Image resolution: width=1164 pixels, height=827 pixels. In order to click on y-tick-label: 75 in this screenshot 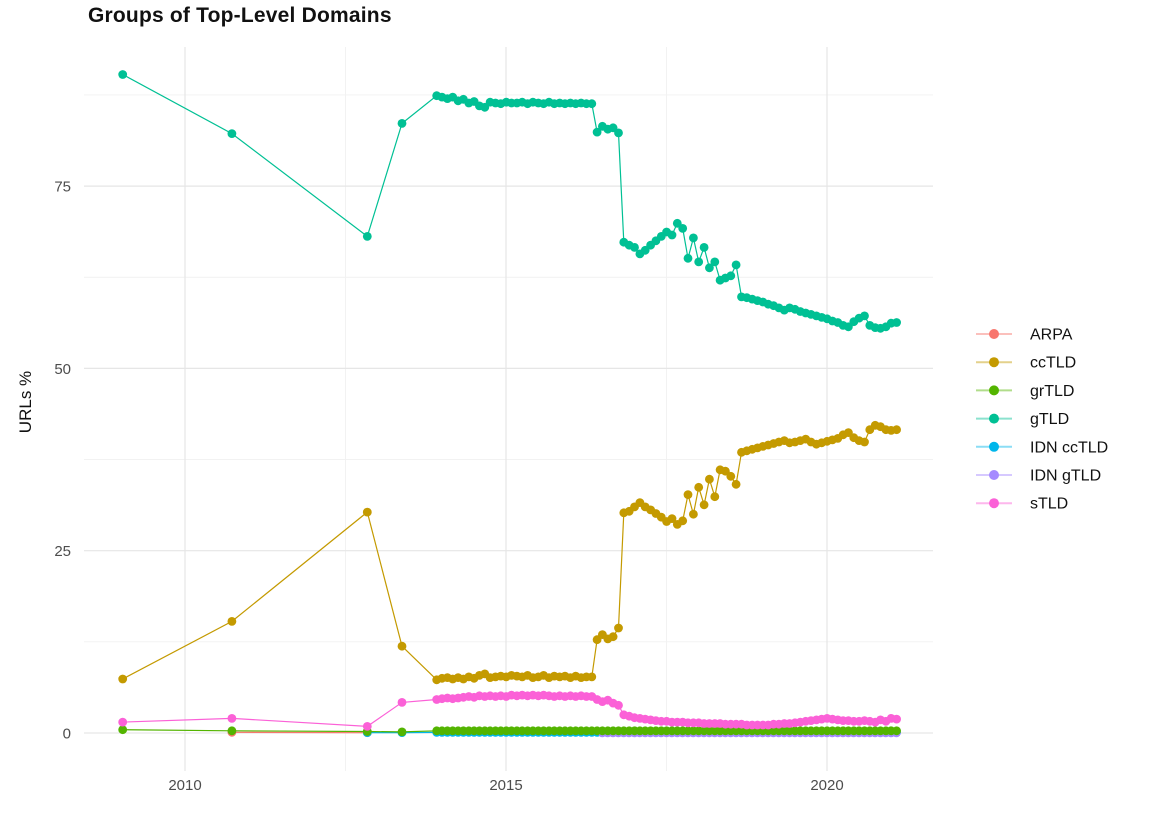, I will do `click(62, 187)`.